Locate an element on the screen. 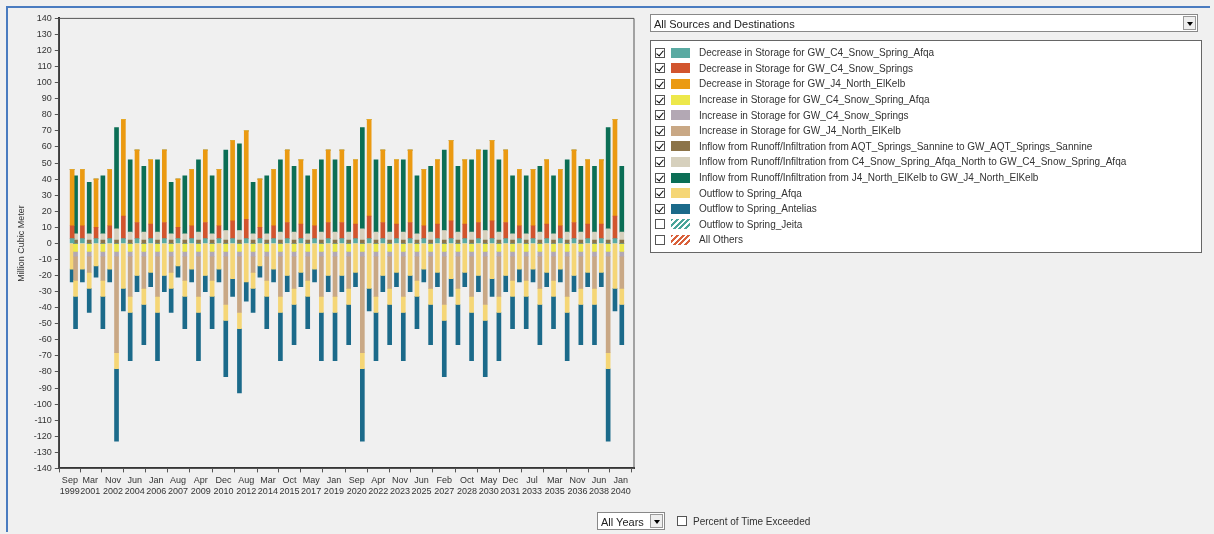 The image size is (1214, 534). y-tick-label: -80 is located at coordinates (45, 371).